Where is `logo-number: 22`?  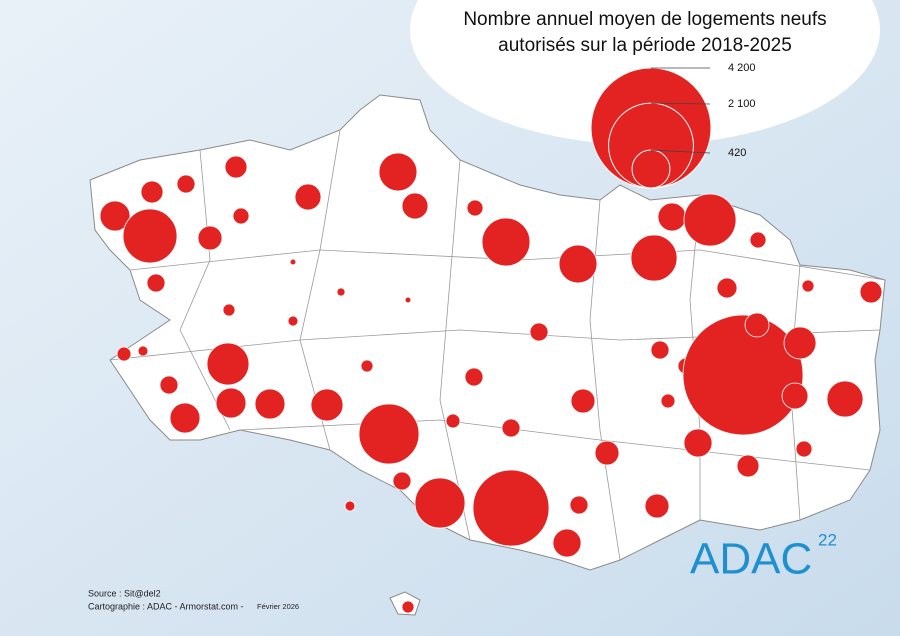
logo-number: 22 is located at coordinates (827, 539).